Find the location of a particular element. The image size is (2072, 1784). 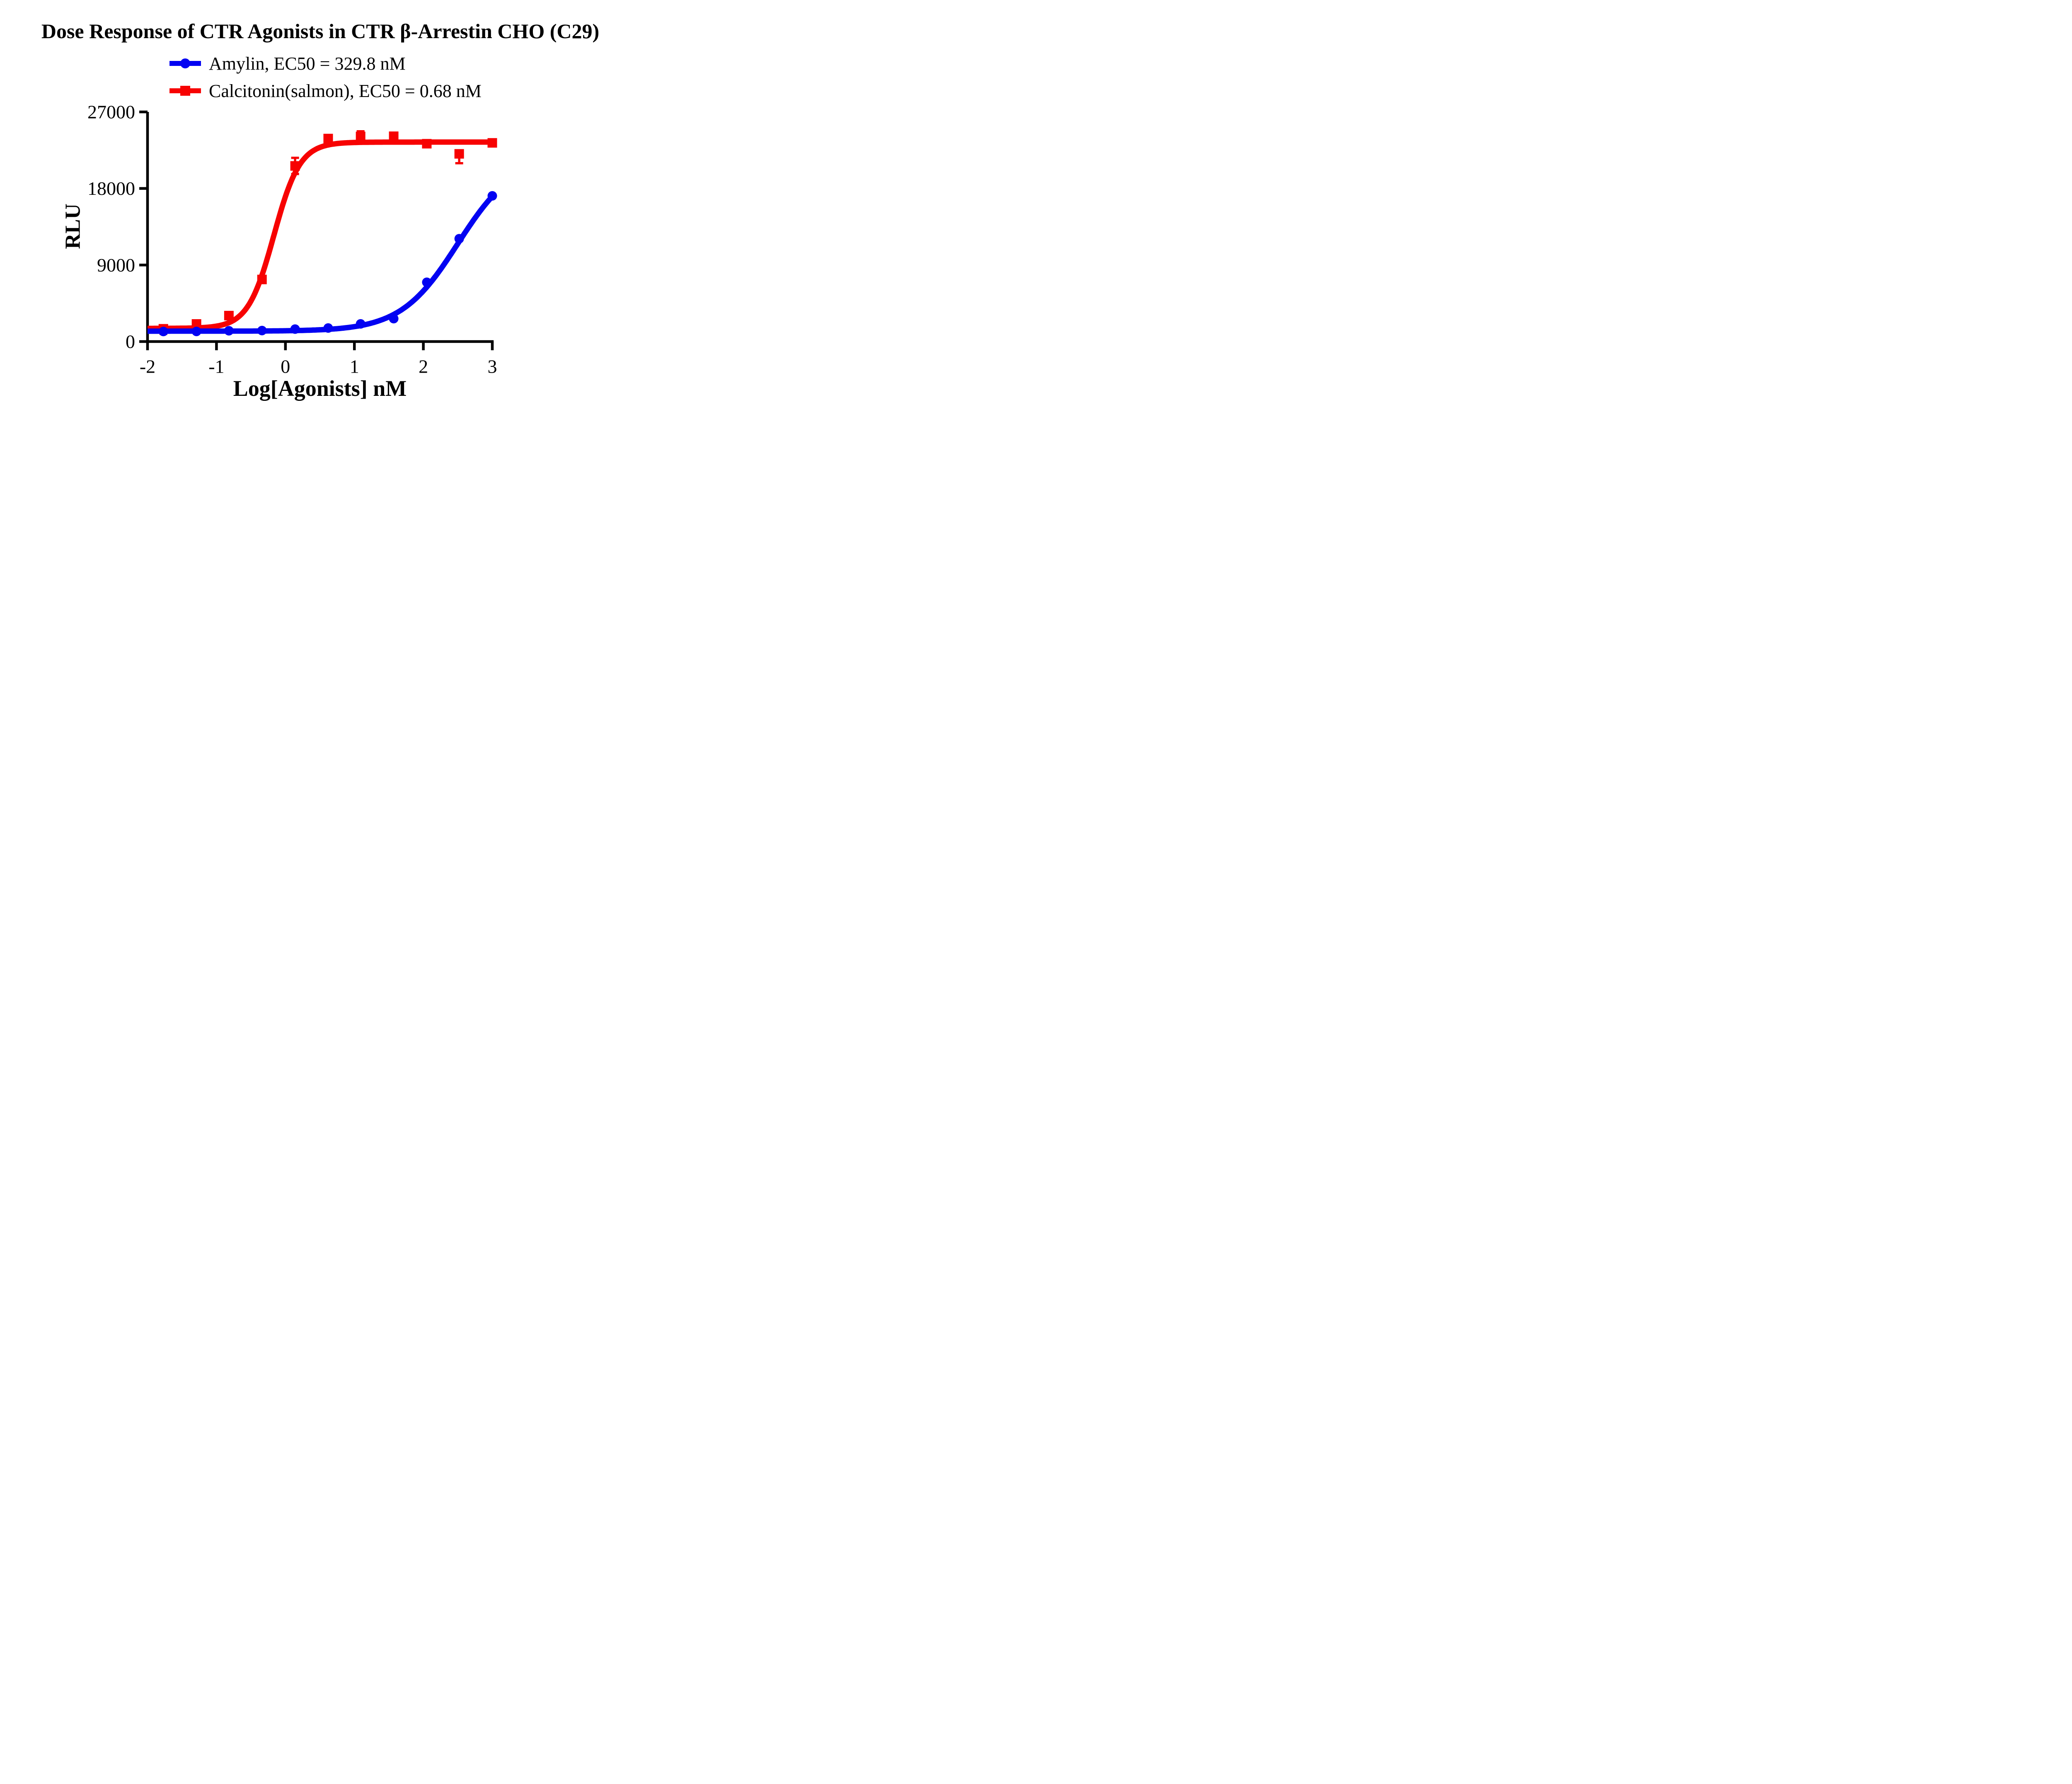

y-axis-title: RLU is located at coordinates (73, 226).